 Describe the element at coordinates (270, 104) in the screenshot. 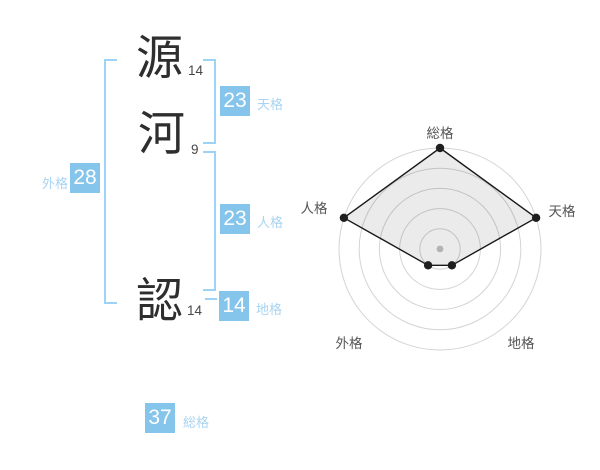

I see `tenkaku-score-label: 天格` at that location.